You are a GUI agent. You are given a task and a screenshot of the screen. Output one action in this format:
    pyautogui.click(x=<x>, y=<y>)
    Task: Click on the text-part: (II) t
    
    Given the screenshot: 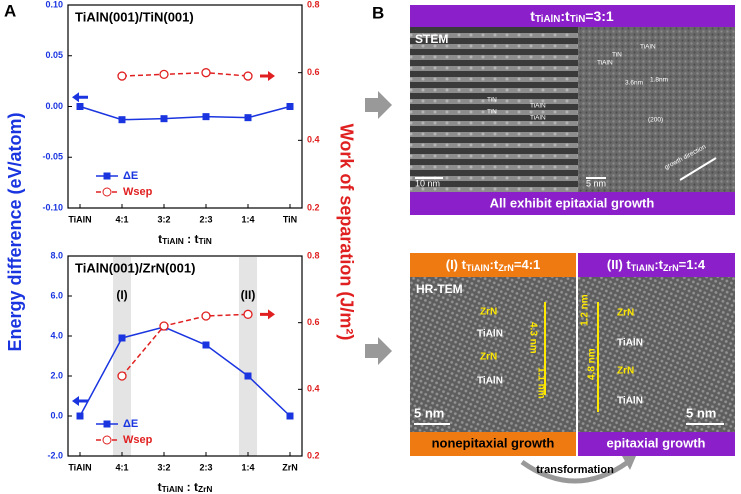 What is the action you would take?
    pyautogui.click(x=619, y=264)
    